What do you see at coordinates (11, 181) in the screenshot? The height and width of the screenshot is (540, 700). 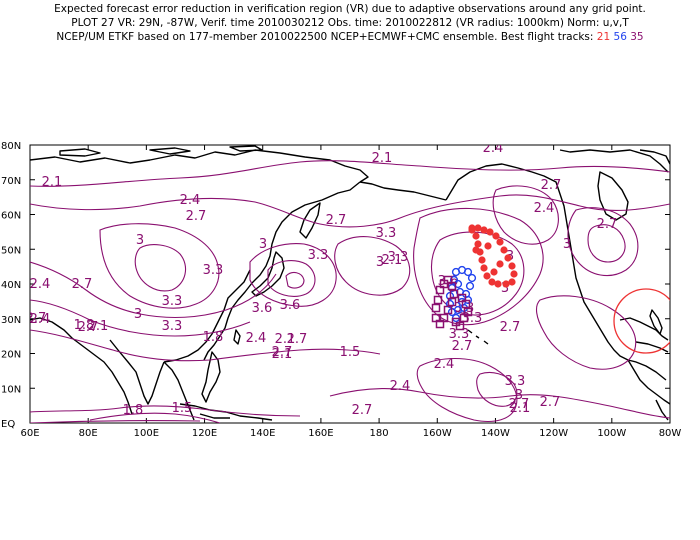 I see `lat-label: 70N` at bounding box center [11, 181].